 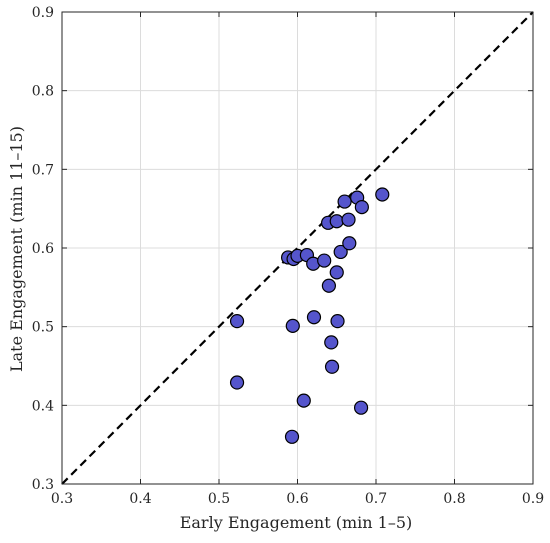 What do you see at coordinates (140, 499) in the screenshot?
I see `x-tick-label: 0.4` at bounding box center [140, 499].